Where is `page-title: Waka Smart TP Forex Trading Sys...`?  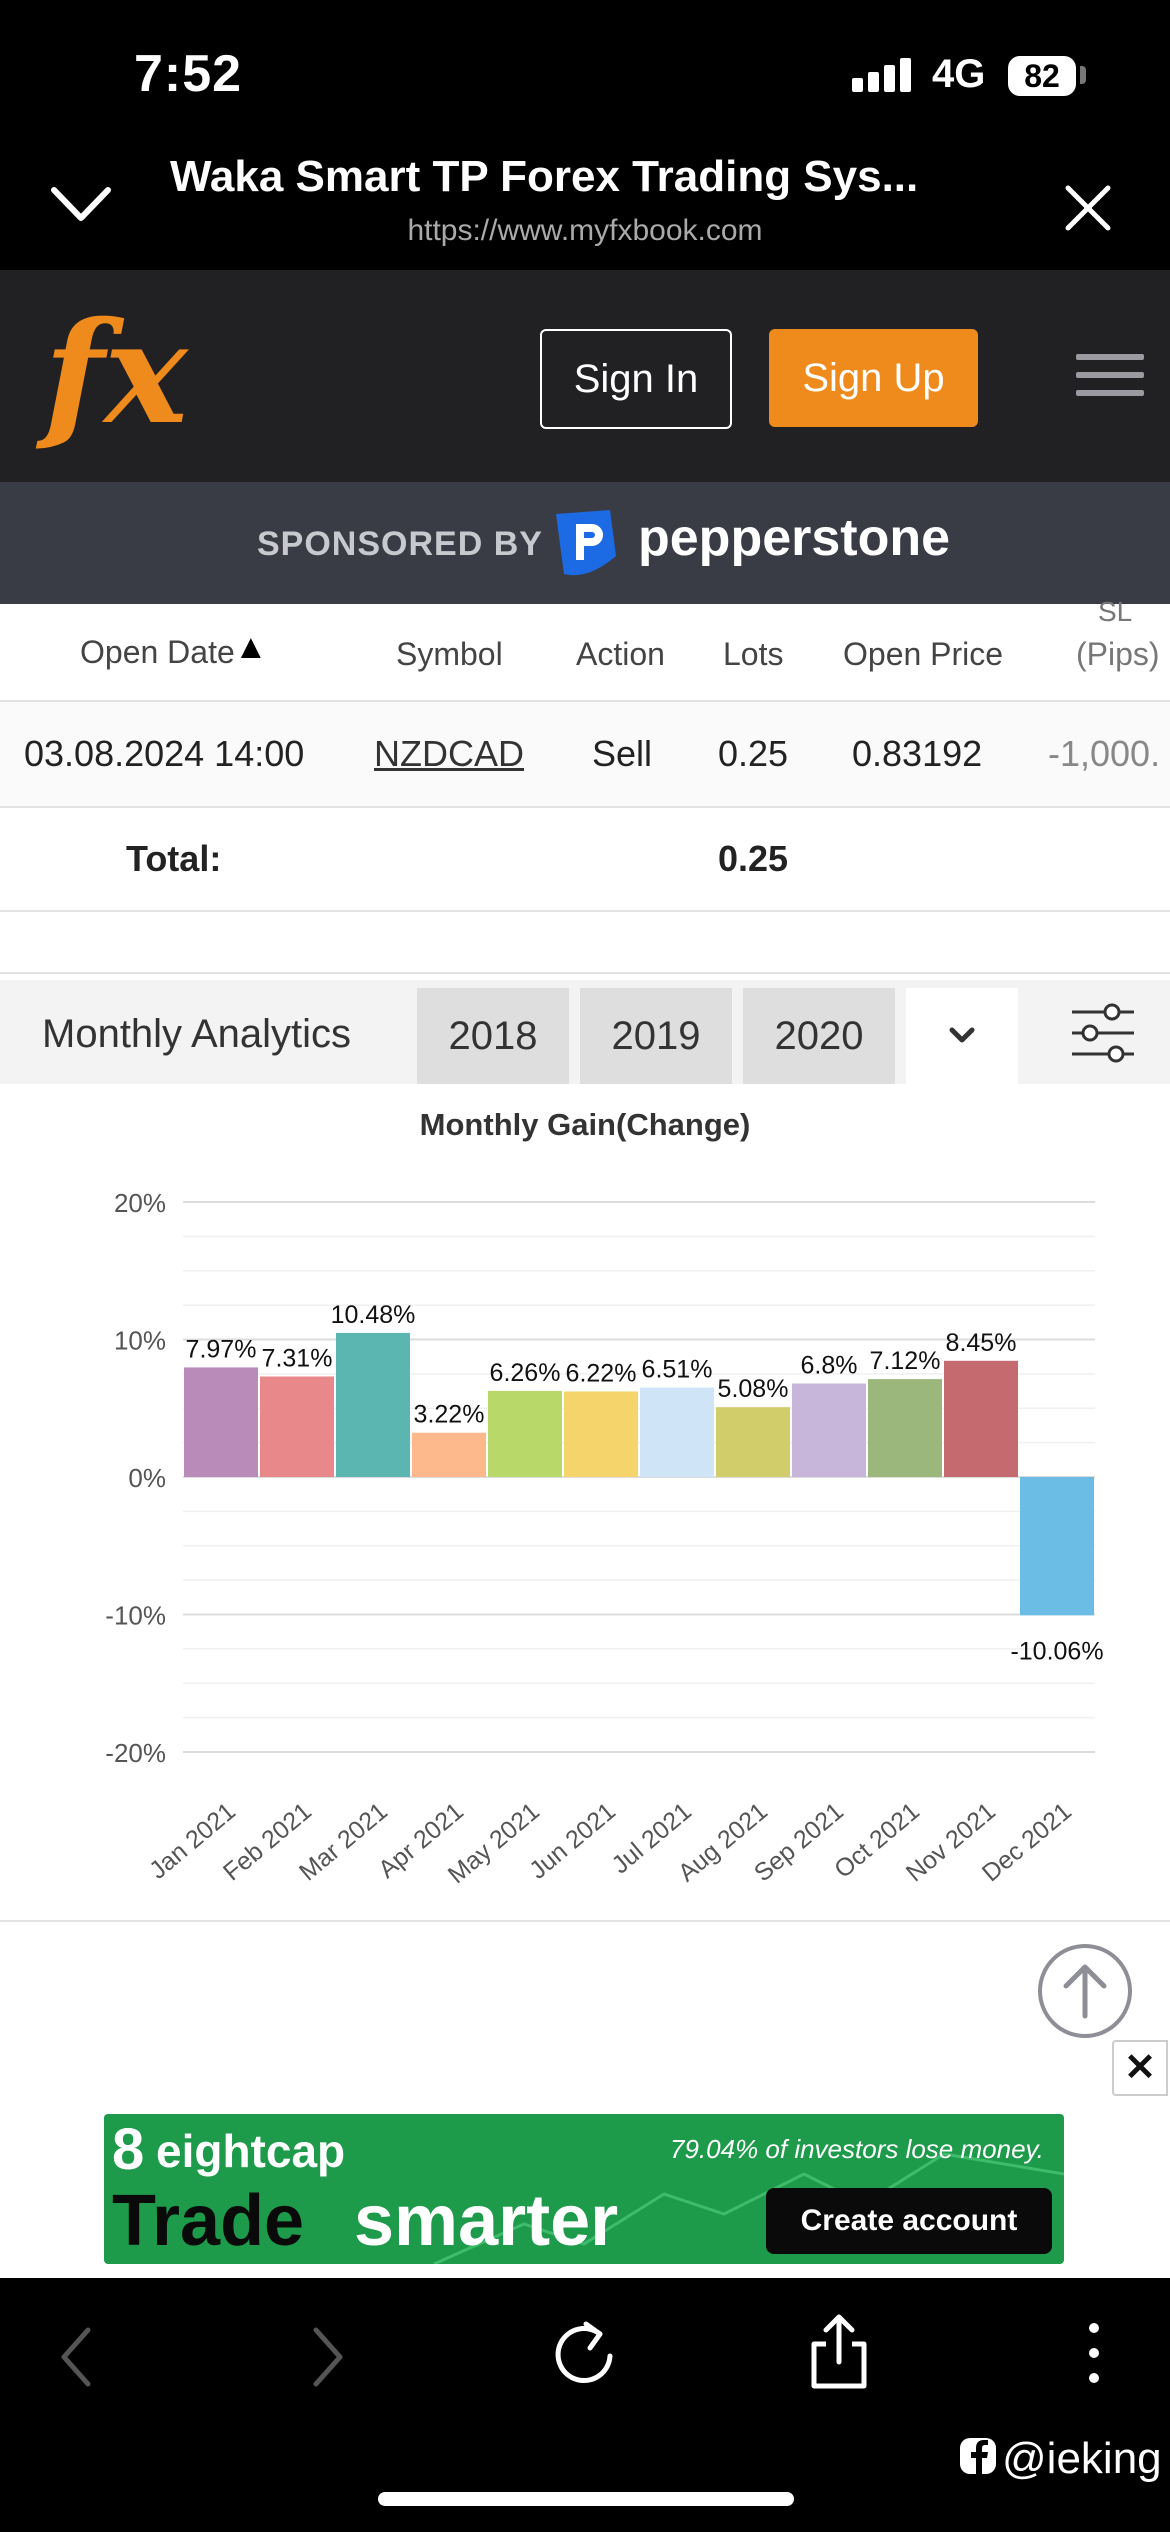
page-title: Waka Smart TP Forex Trading Sys... is located at coordinates (544, 176).